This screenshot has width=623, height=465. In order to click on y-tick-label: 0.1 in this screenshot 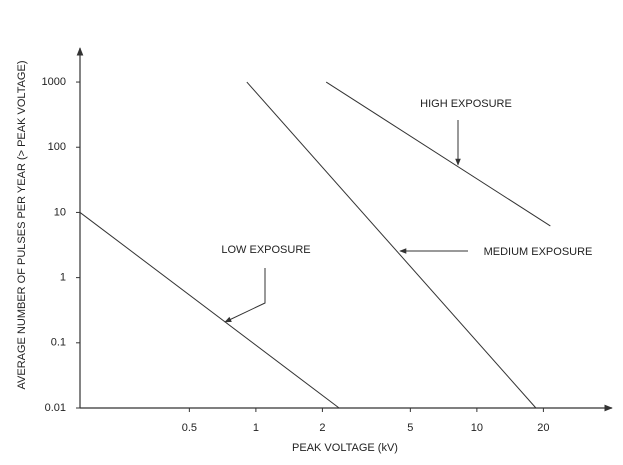, I will do `click(58, 343)`.